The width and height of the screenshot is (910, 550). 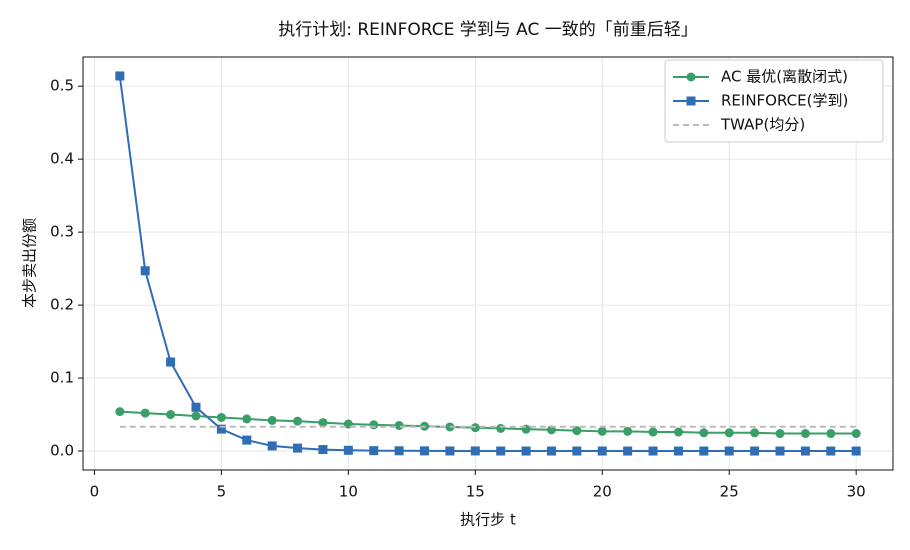 I want to click on x-tick-label: 20, so click(x=602, y=492).